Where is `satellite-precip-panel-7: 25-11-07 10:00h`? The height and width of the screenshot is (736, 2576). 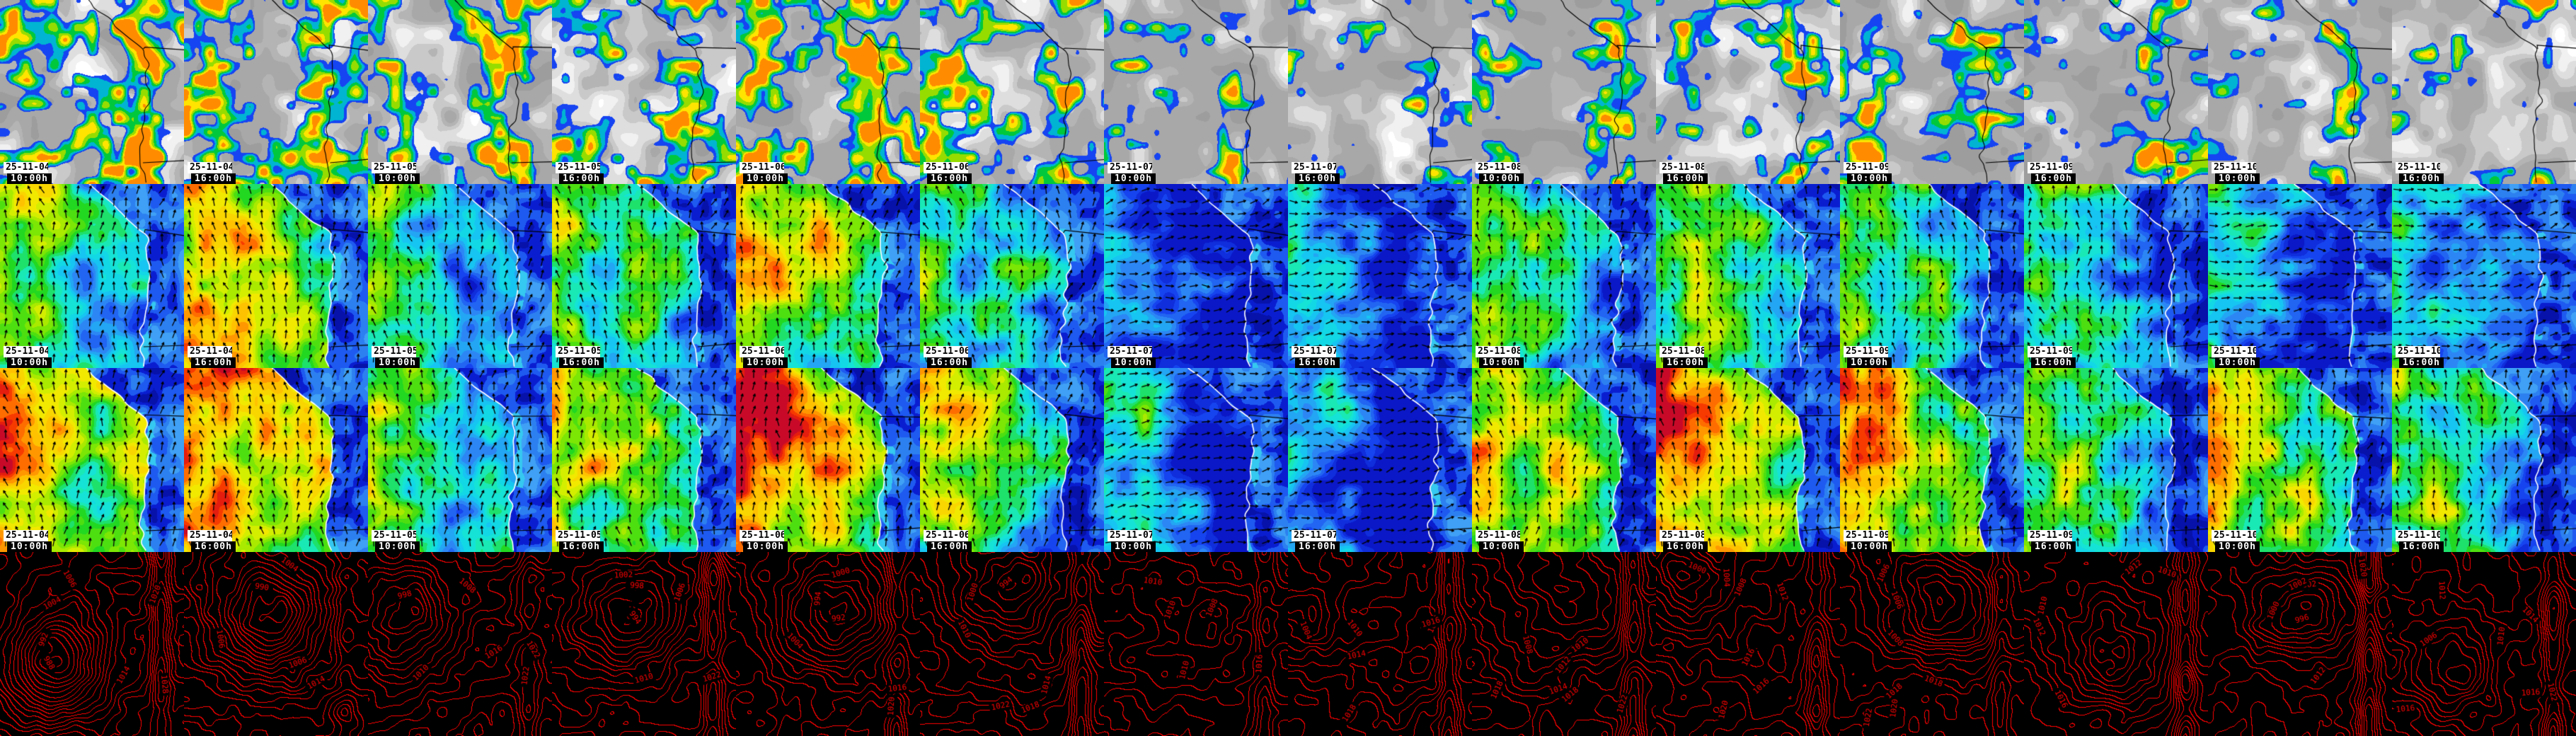 satellite-precip-panel-7: 25-11-07 10:00h is located at coordinates (1196, 92).